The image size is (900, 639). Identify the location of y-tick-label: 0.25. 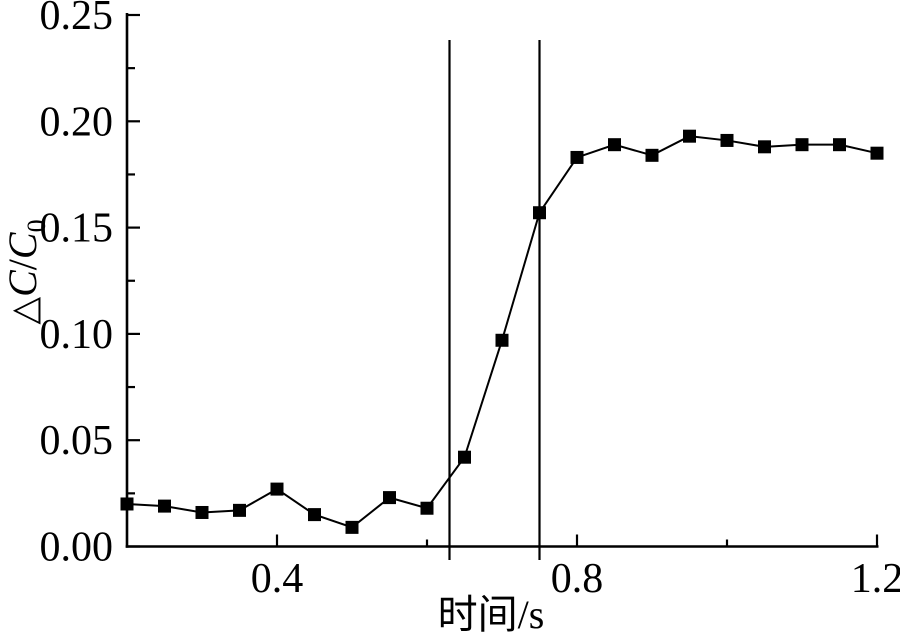
(77, 19).